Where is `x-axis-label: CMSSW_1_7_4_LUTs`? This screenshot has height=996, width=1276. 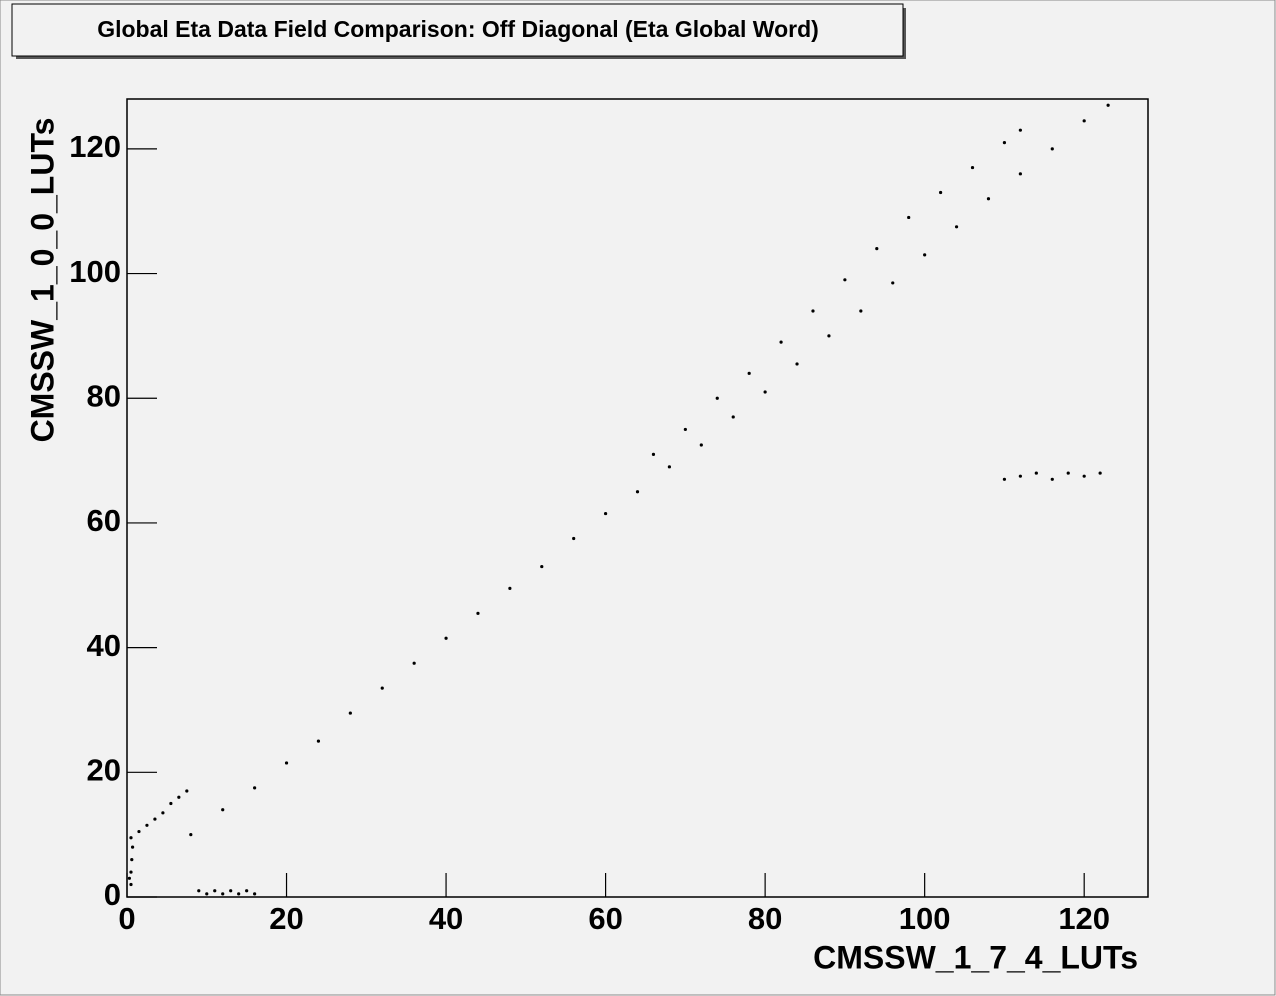
x-axis-label: CMSSW_1_7_4_LUTs is located at coordinates (975, 957).